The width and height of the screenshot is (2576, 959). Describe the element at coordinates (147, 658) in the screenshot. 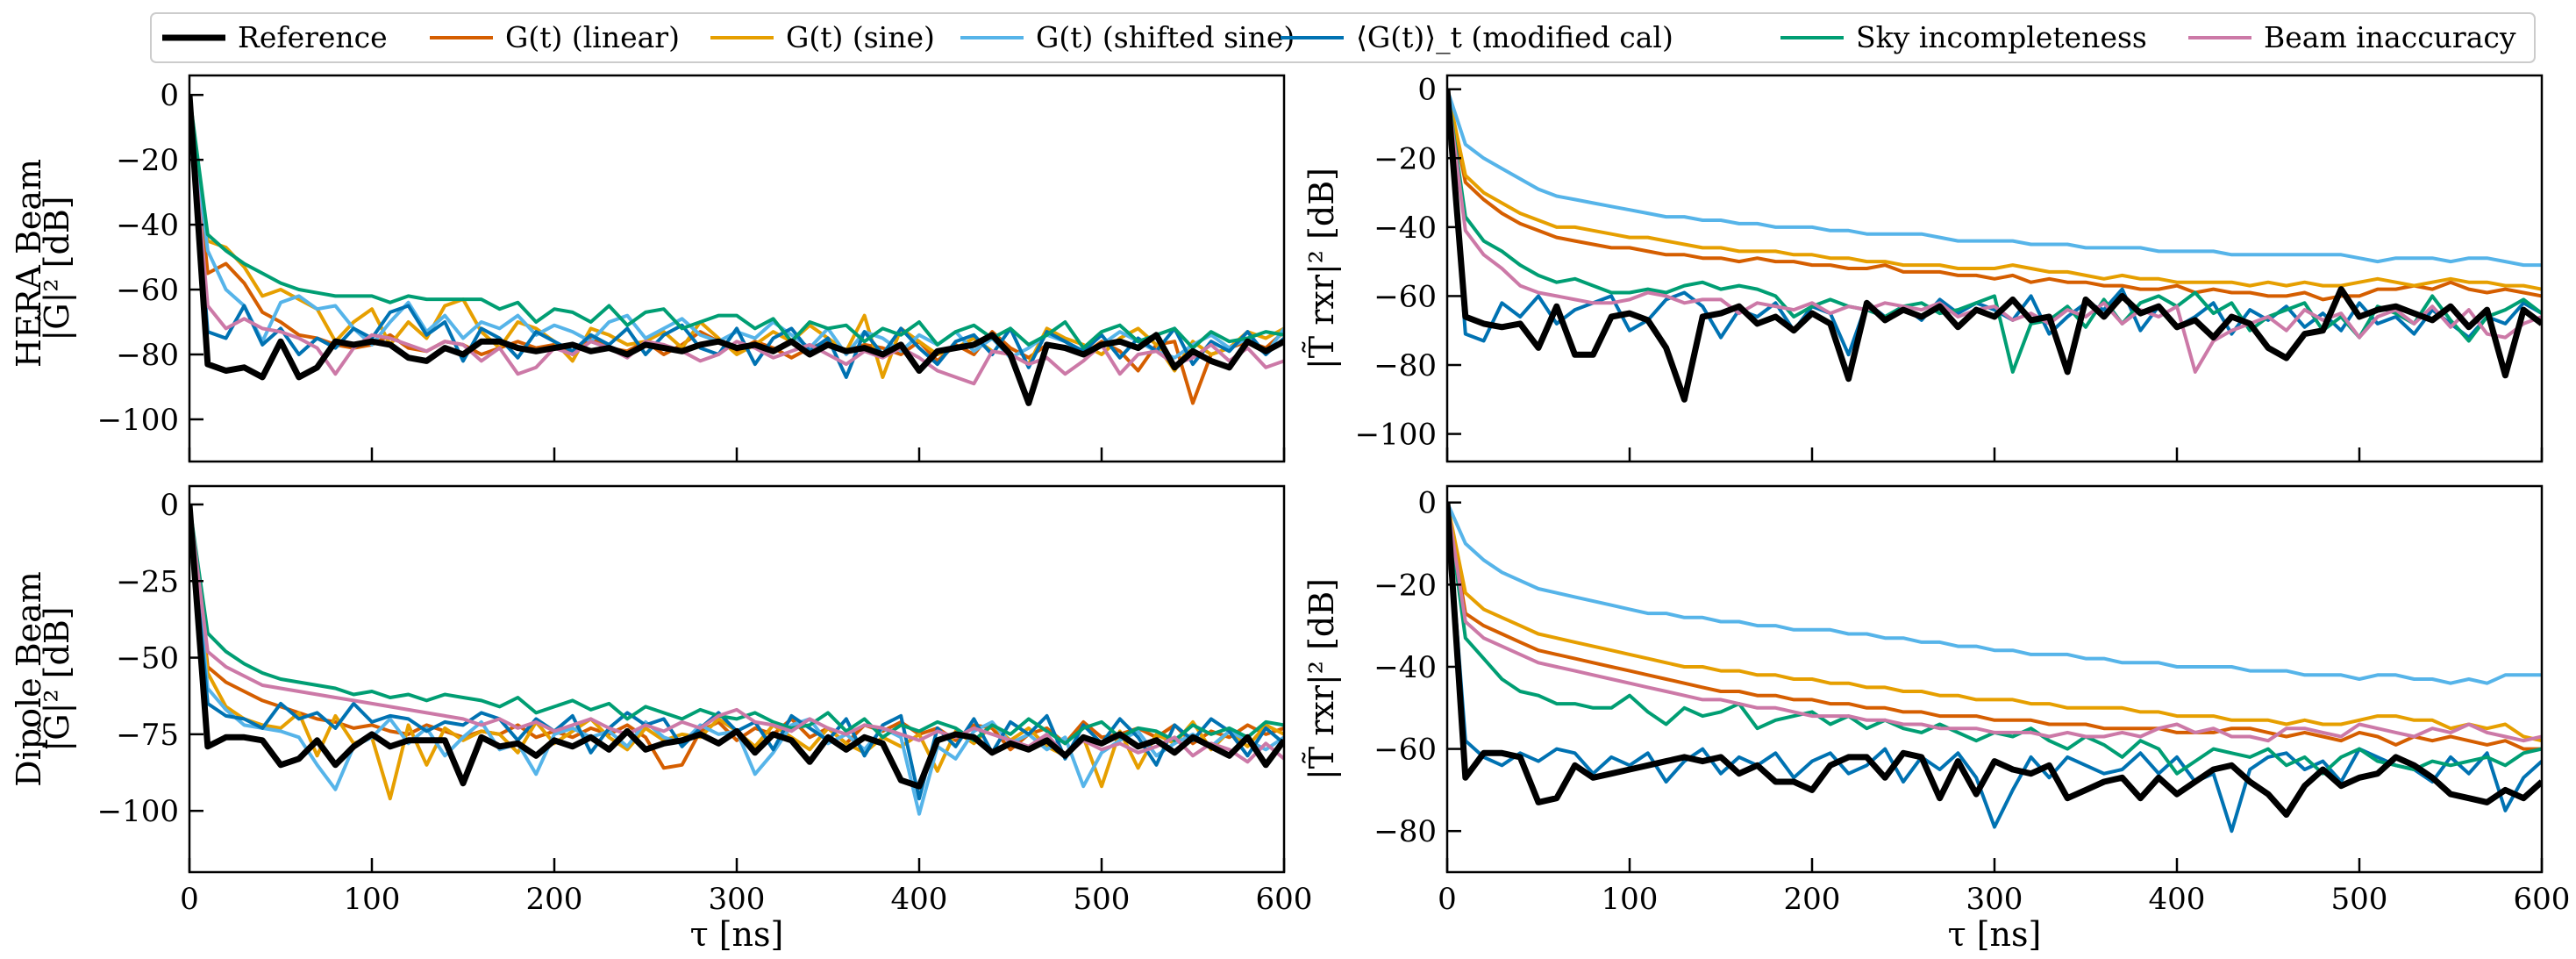

I see `y-tick-label: −50` at that location.